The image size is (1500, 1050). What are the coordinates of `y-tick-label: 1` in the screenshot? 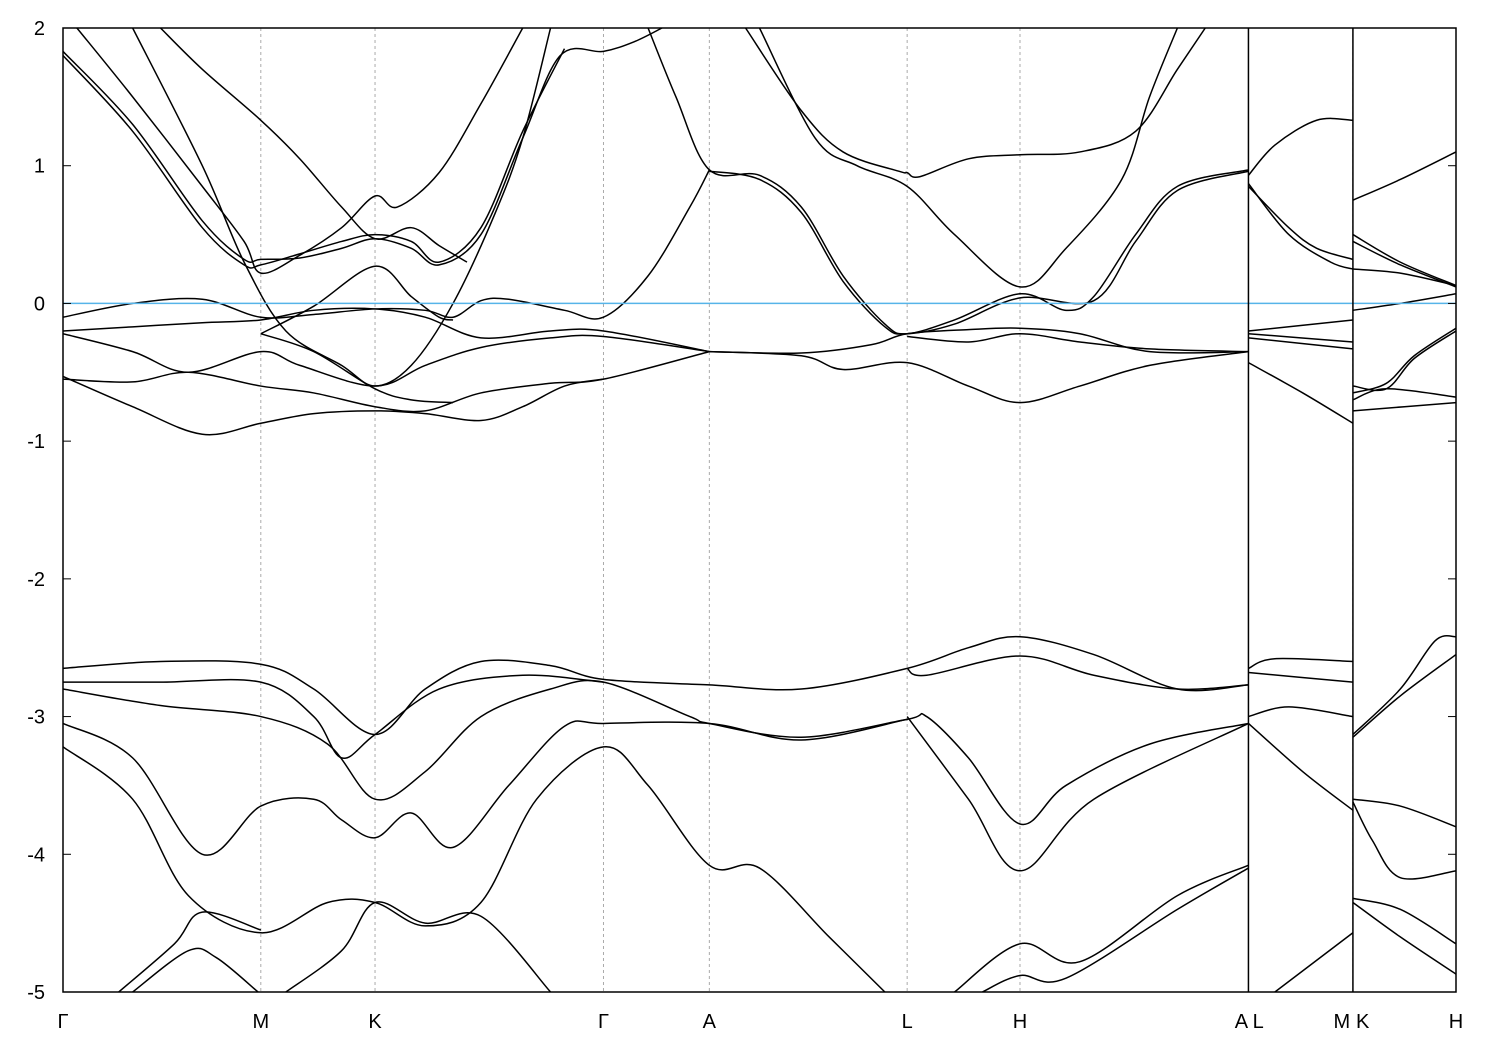 It's located at (39, 167).